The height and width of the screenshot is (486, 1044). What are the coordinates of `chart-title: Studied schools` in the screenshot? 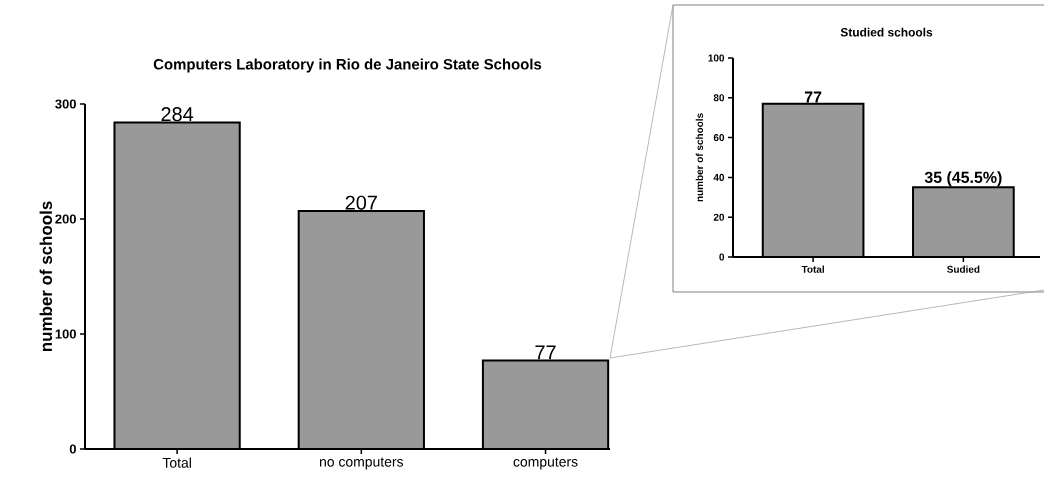 It's located at (886, 32).